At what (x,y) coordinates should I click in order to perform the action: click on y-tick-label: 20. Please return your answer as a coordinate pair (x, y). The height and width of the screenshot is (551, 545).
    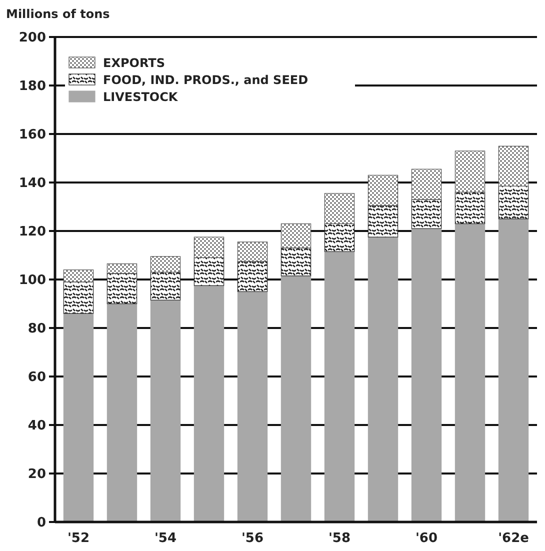
    Looking at the image, I should click on (37, 474).